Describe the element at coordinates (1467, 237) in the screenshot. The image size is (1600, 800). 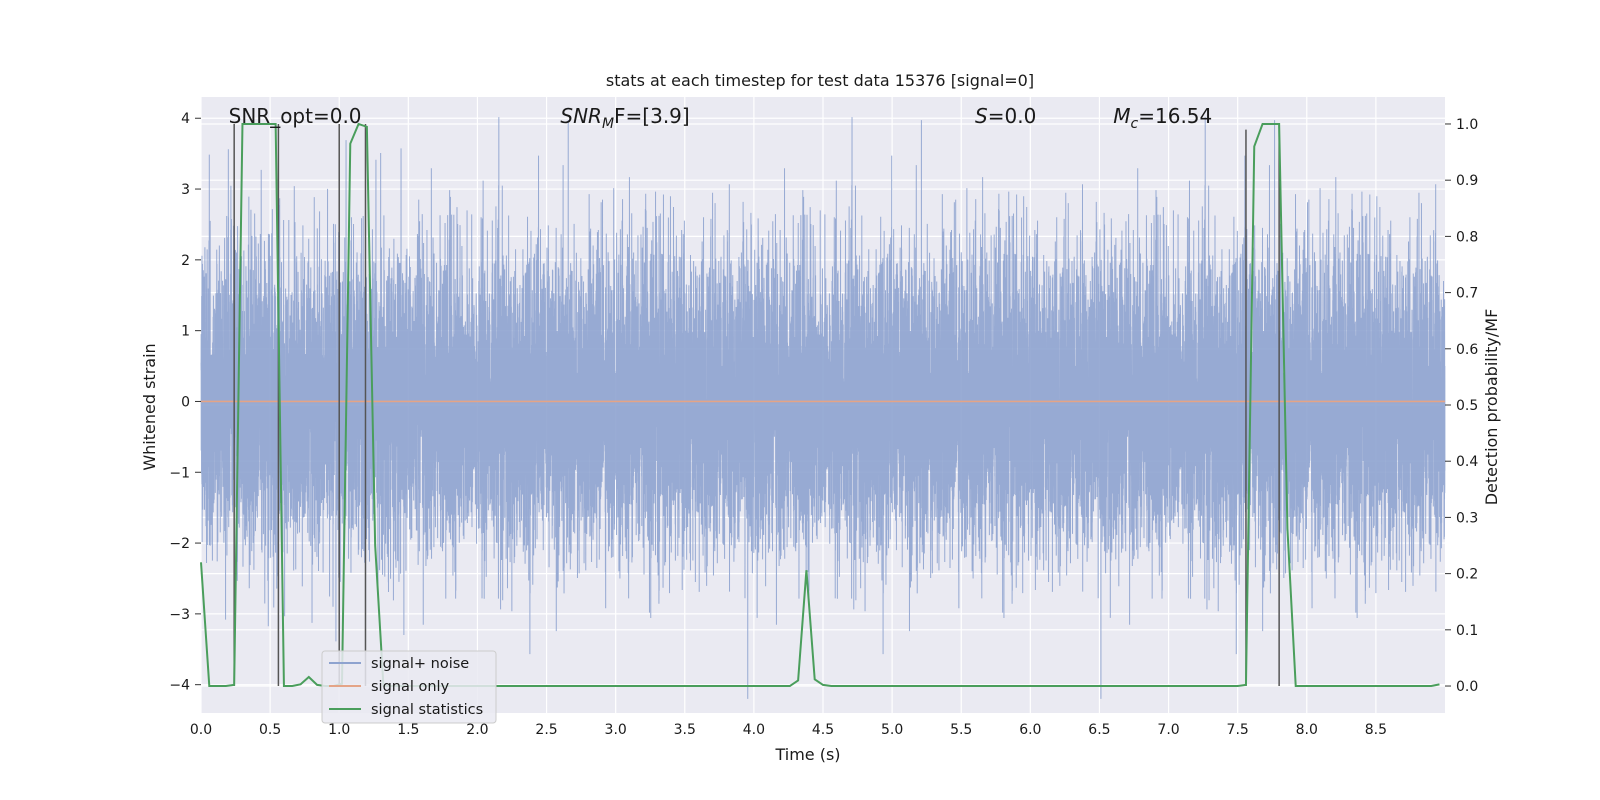
I see `y-tick-label-right: 0.8` at that location.